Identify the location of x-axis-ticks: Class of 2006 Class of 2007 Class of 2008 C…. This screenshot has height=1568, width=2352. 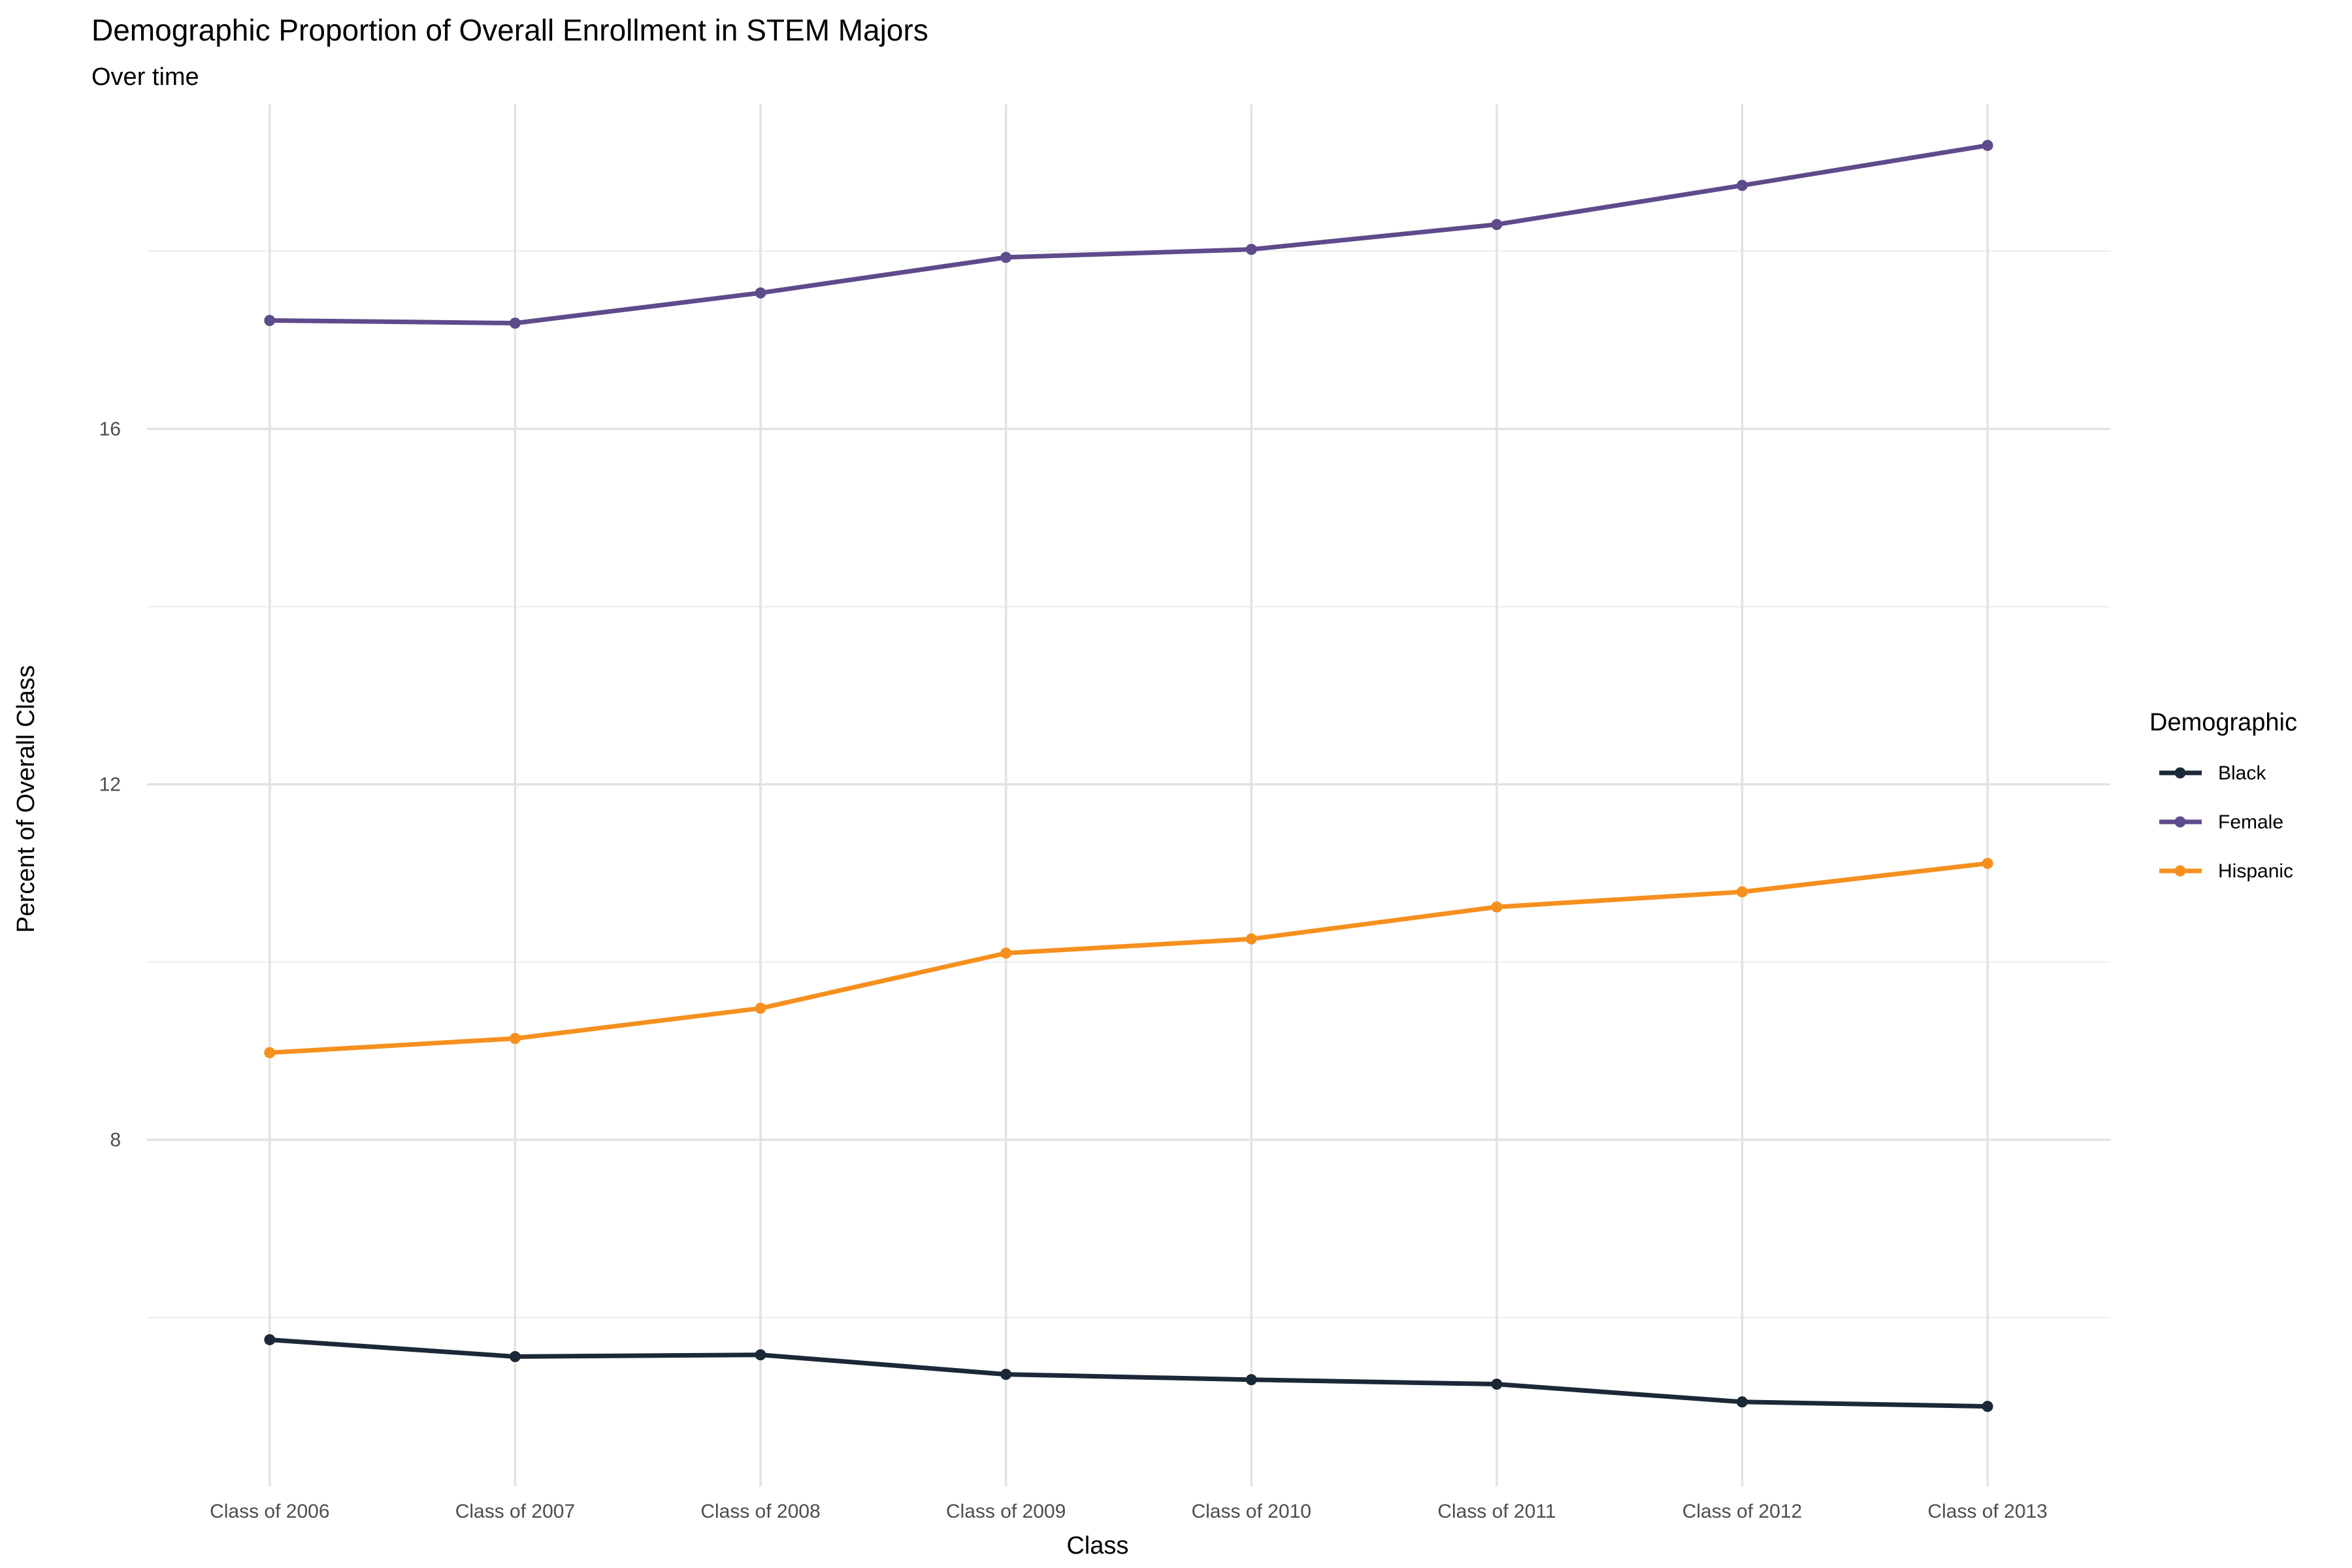
(1129, 1511).